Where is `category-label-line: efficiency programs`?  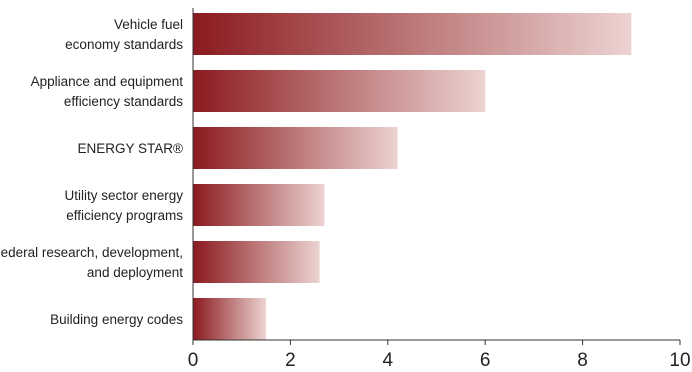 category-label-line: efficiency programs is located at coordinates (124, 215).